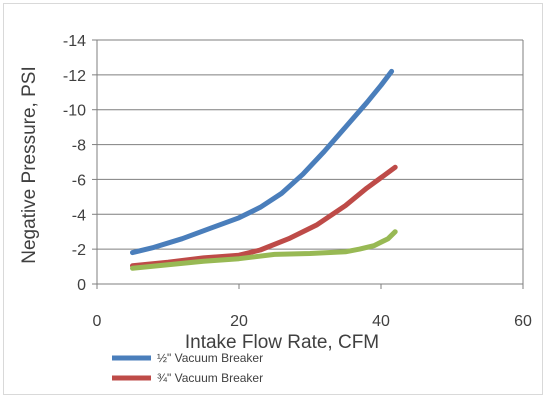 Image resolution: width=546 pixels, height=398 pixels. What do you see at coordinates (74, 76) in the screenshot?
I see `y-tick-label: -12` at bounding box center [74, 76].